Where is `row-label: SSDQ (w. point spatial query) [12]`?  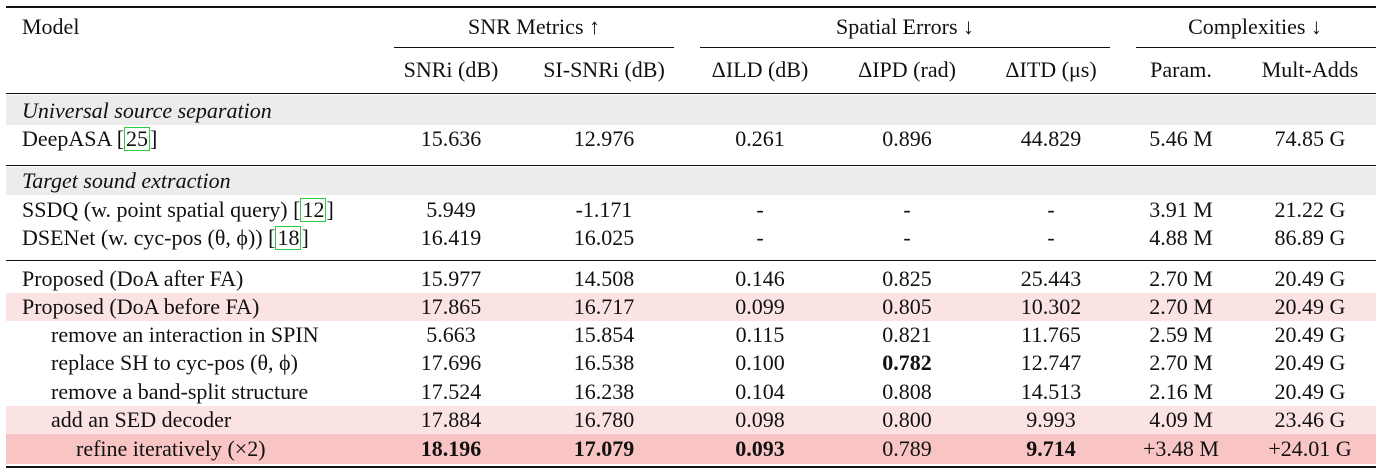 row-label: SSDQ (w. point spatial query) [12] is located at coordinates (178, 209).